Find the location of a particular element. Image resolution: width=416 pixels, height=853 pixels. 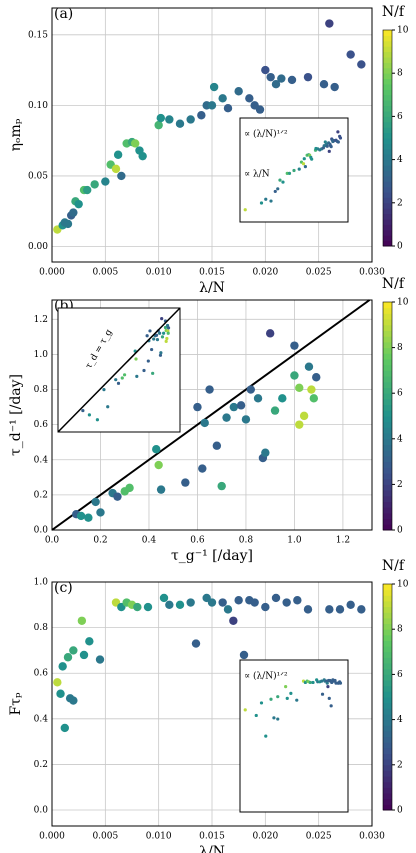

x-tick-label: 0.8 is located at coordinates (246, 541).